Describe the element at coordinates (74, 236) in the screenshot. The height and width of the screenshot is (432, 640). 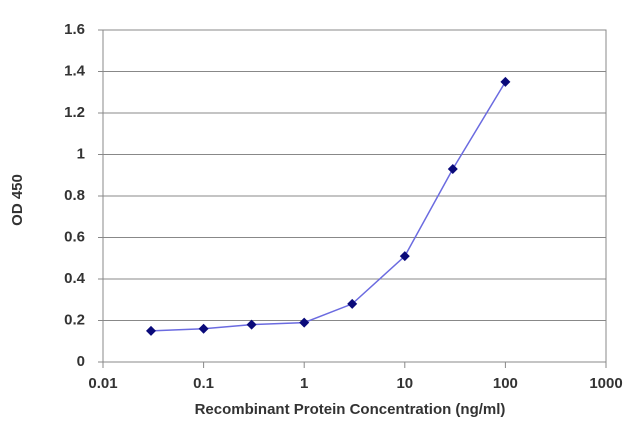
I see `y-tick-label: 0.6` at that location.